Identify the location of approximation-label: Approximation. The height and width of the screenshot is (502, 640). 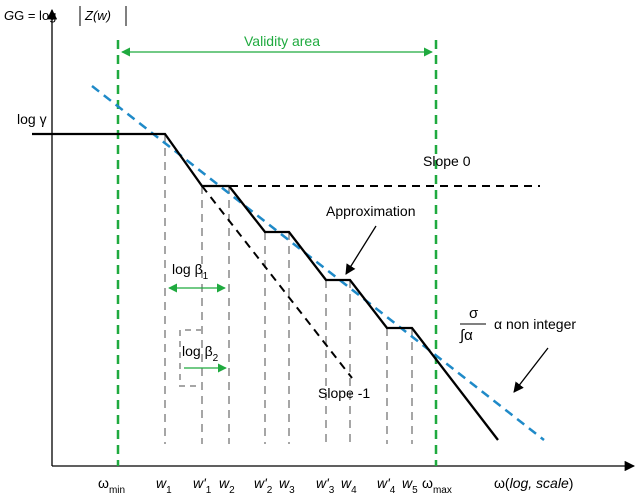
(371, 211).